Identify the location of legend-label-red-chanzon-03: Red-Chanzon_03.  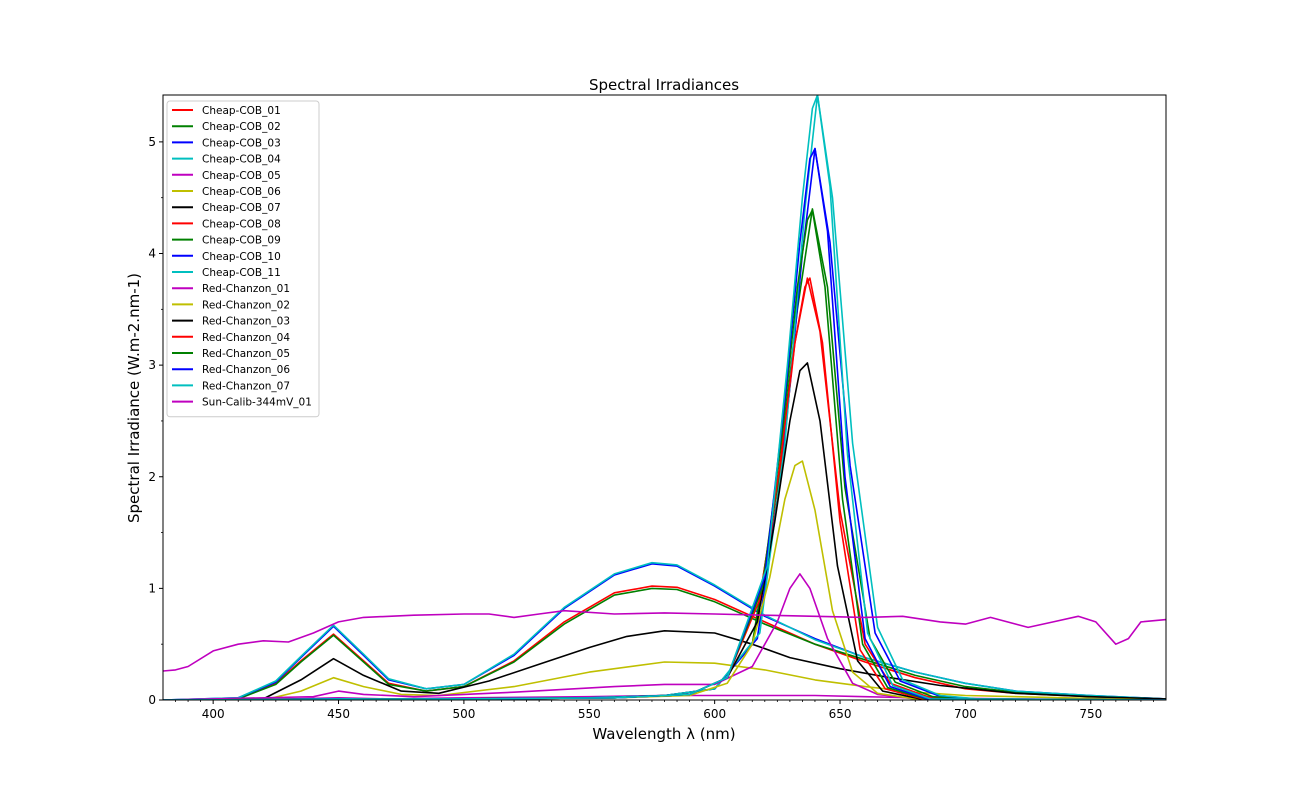
(246, 322).